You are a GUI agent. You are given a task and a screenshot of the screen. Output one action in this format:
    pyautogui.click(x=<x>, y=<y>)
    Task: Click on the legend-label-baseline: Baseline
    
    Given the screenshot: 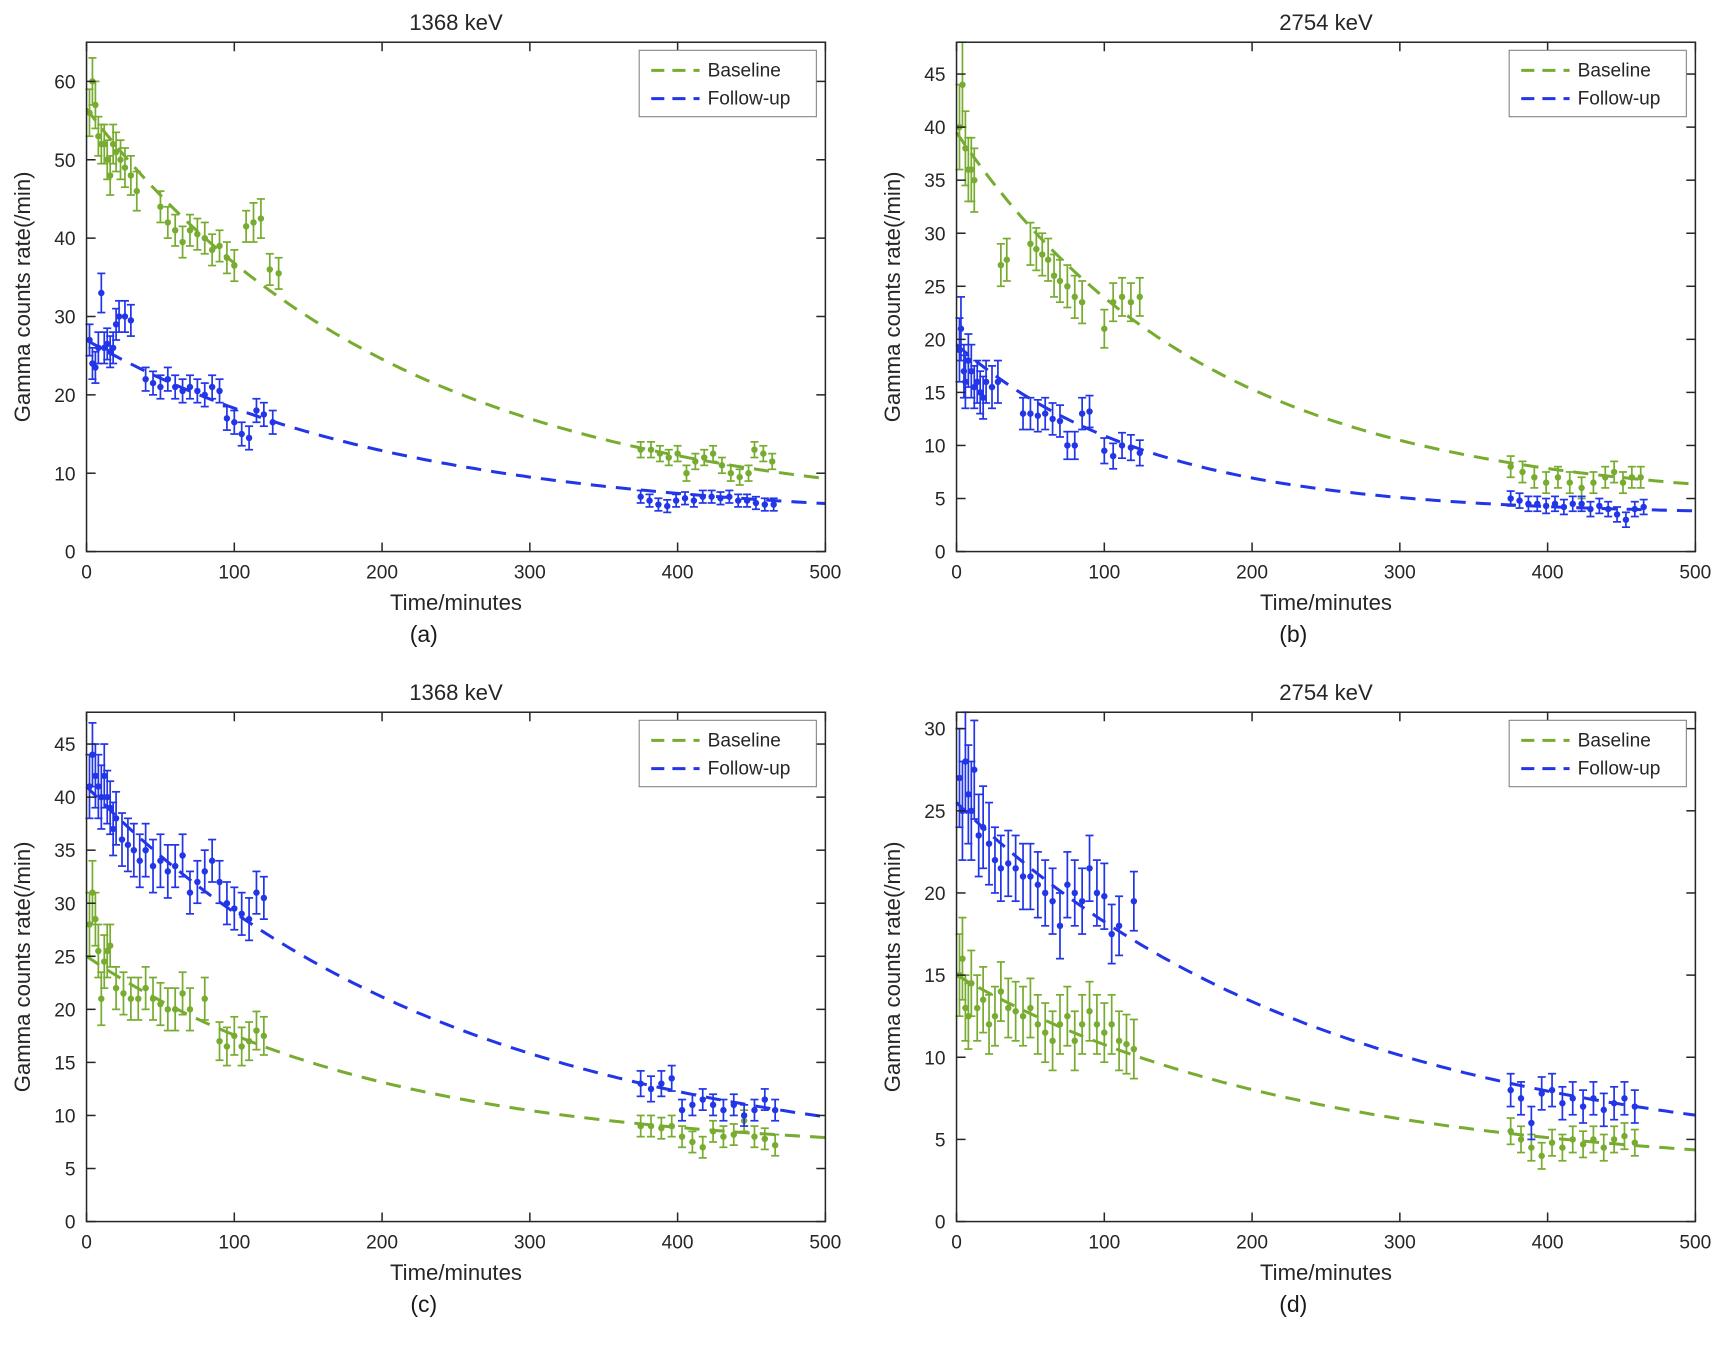 What is the action you would take?
    pyautogui.click(x=1613, y=70)
    